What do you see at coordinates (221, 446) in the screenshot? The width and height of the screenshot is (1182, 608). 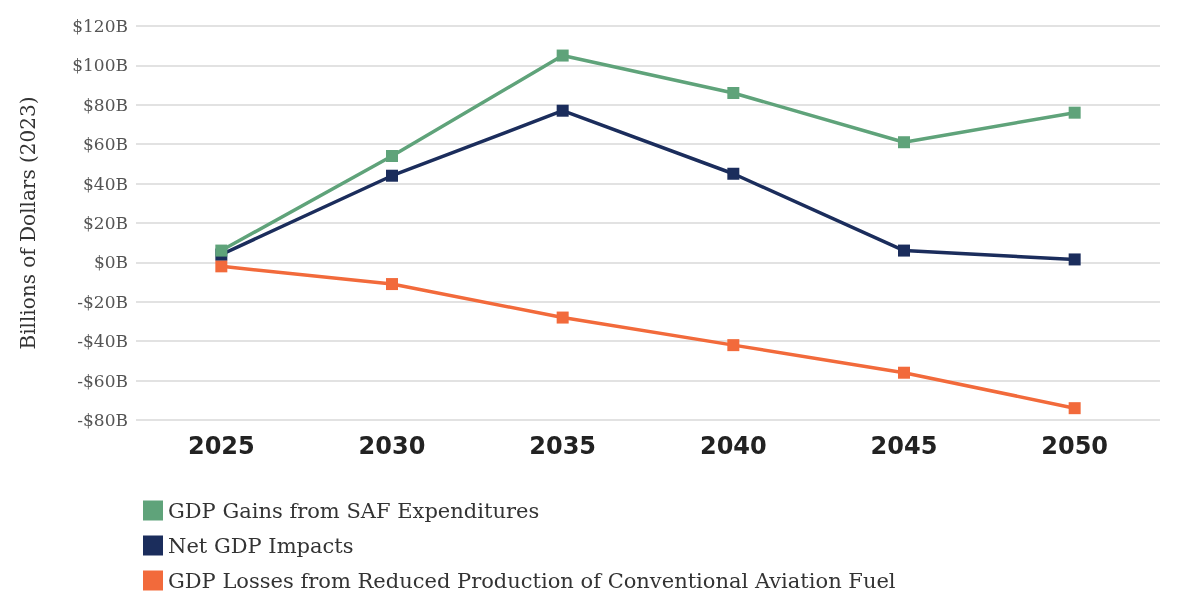 I see `x-tick-label: 2025` at bounding box center [221, 446].